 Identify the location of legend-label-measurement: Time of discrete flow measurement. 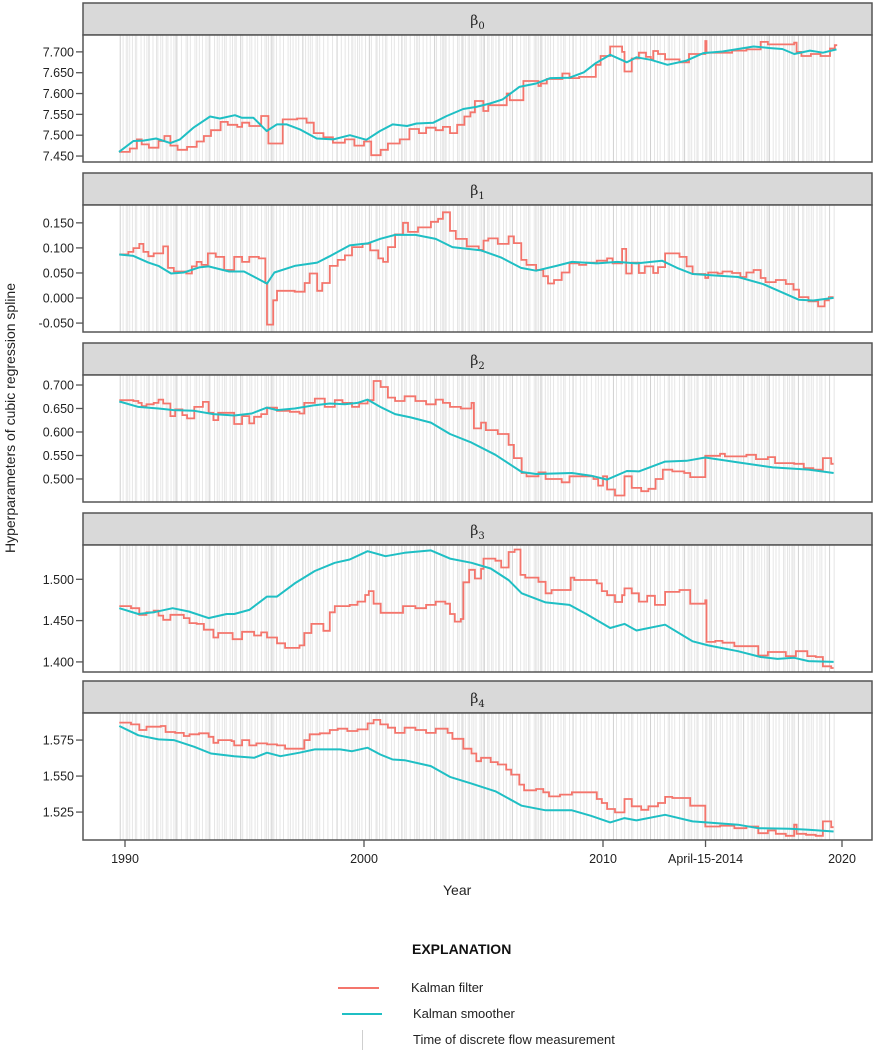
(514, 1039).